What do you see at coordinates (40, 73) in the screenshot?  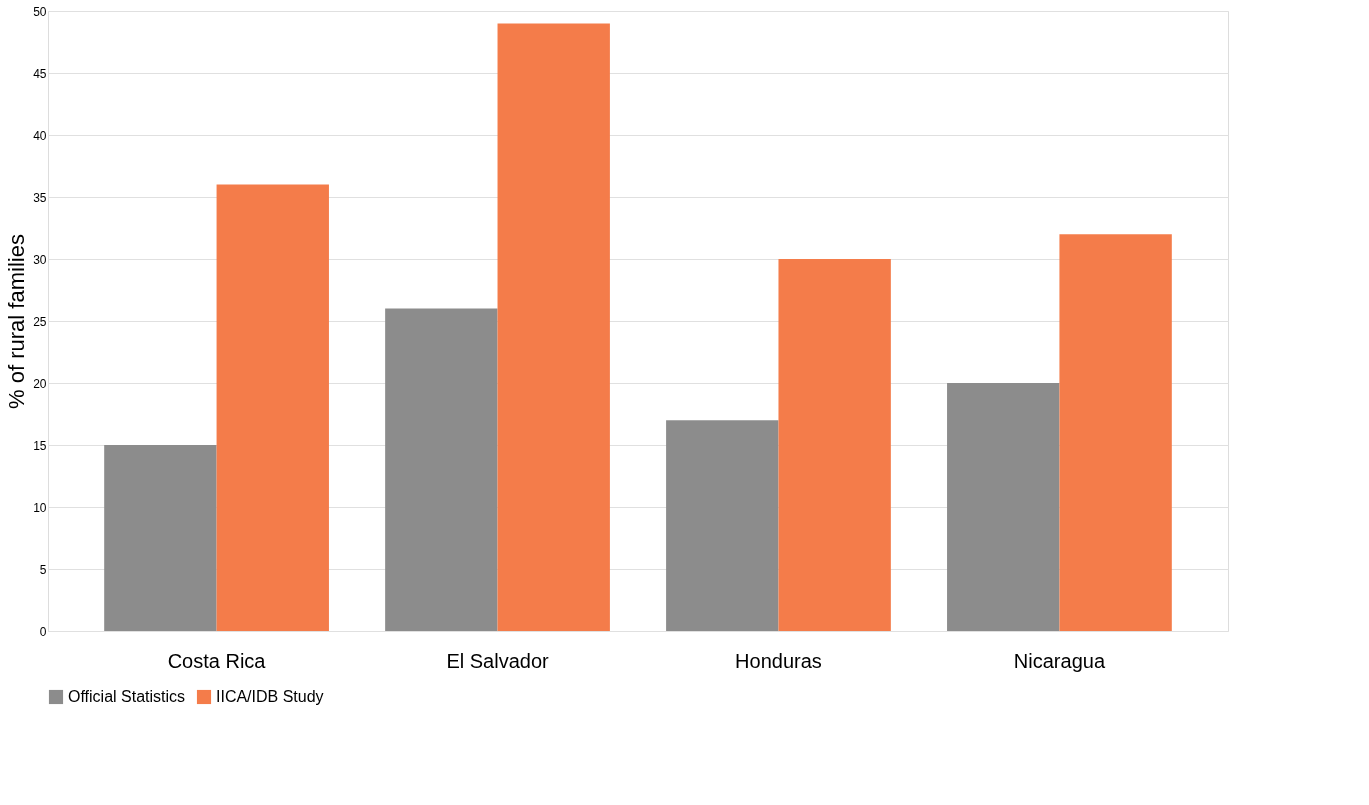 I see `y-tick-label: 45` at bounding box center [40, 73].